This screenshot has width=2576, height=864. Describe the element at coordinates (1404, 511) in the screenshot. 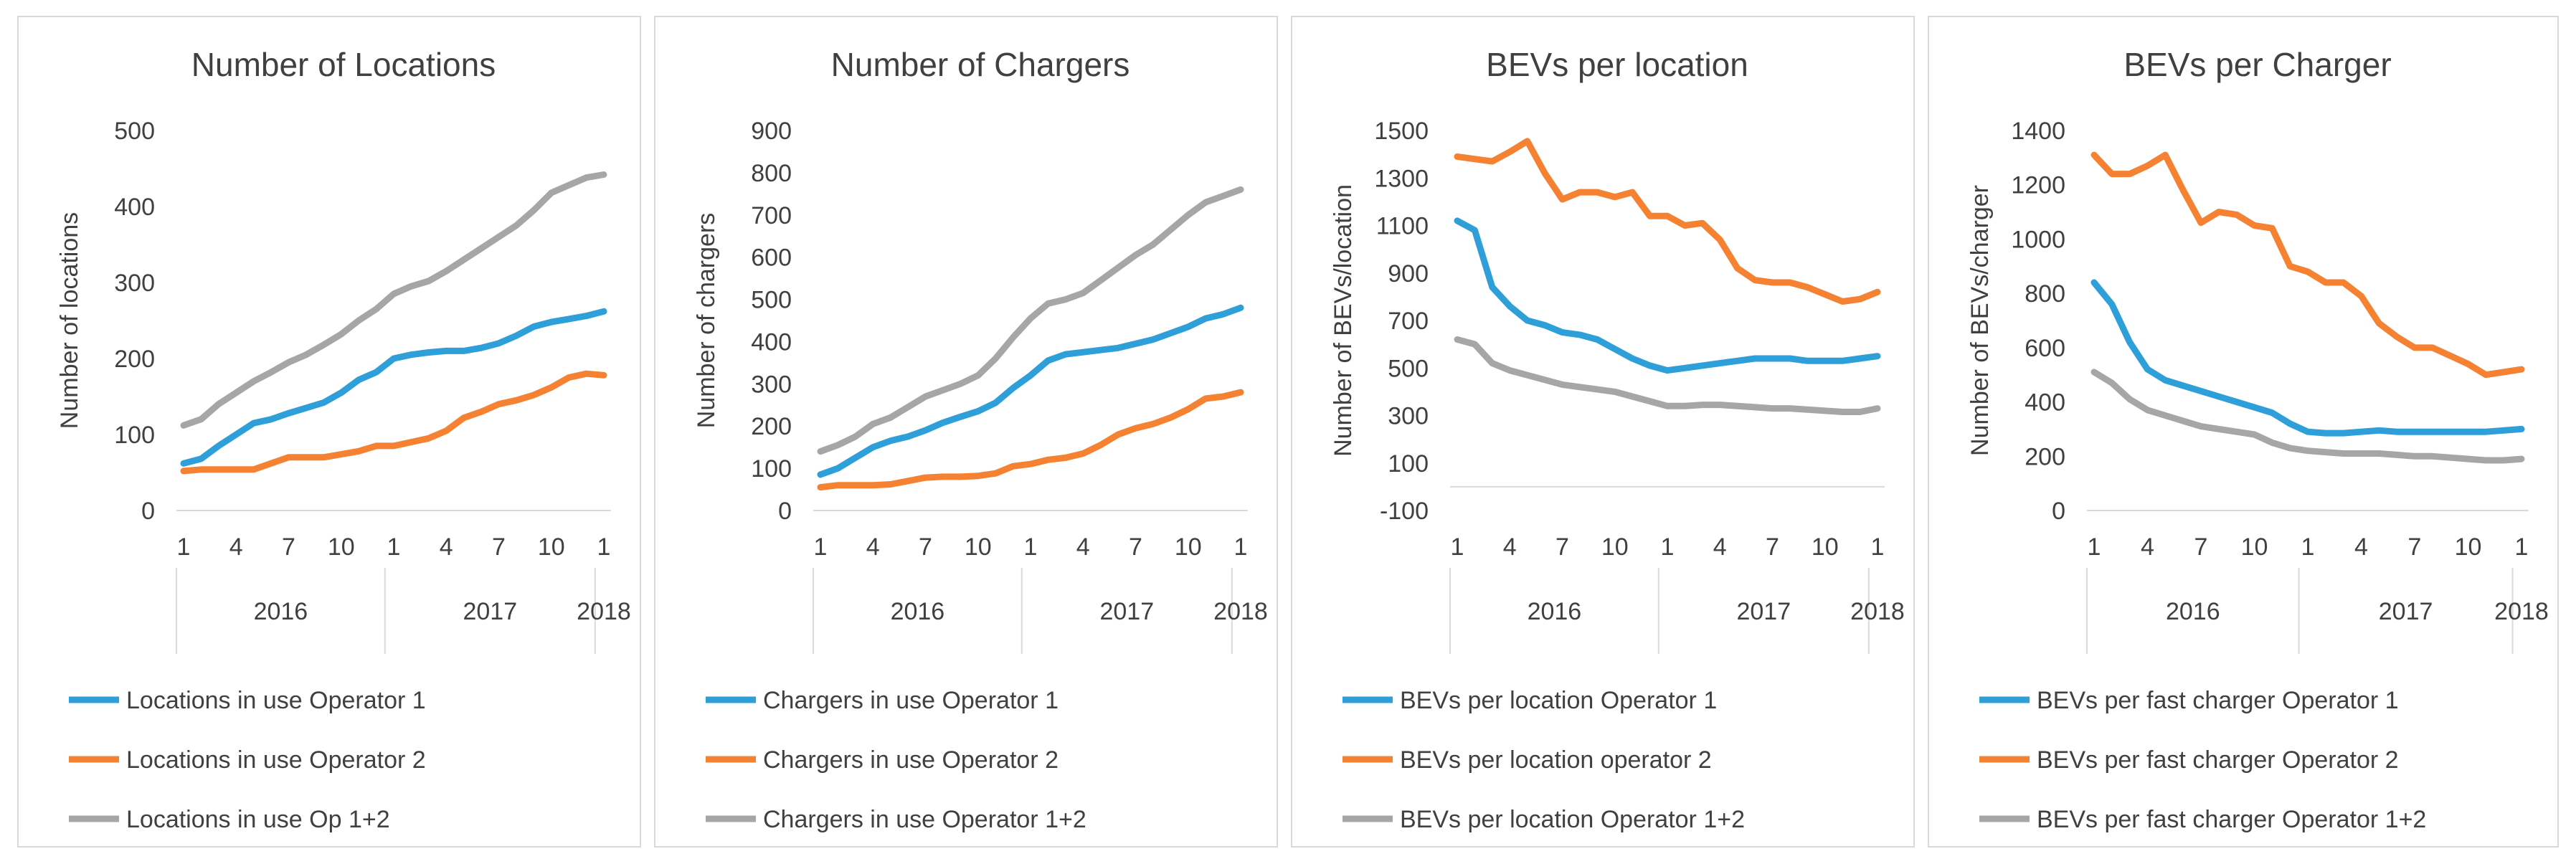

I see `y-tick-label: -100` at that location.